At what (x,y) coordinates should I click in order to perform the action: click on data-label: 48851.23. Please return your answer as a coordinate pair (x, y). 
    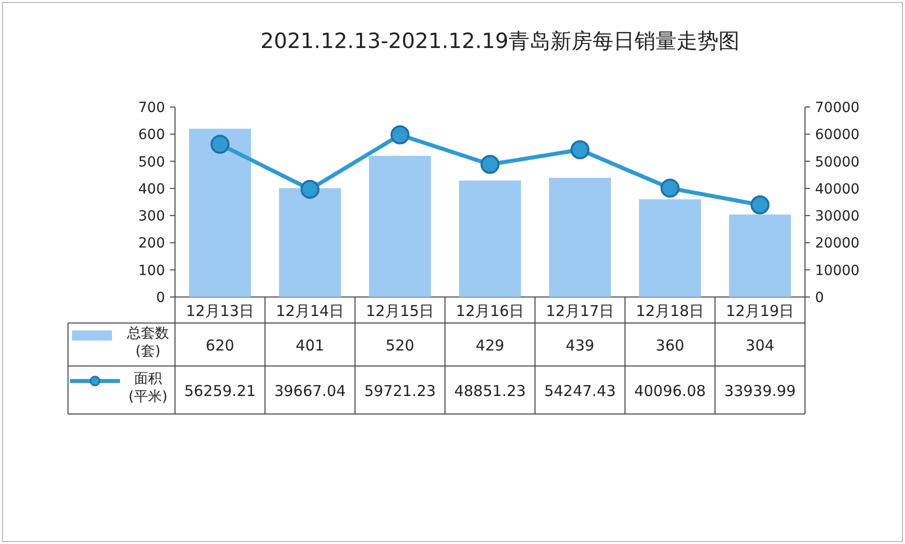
    Looking at the image, I should click on (490, 391).